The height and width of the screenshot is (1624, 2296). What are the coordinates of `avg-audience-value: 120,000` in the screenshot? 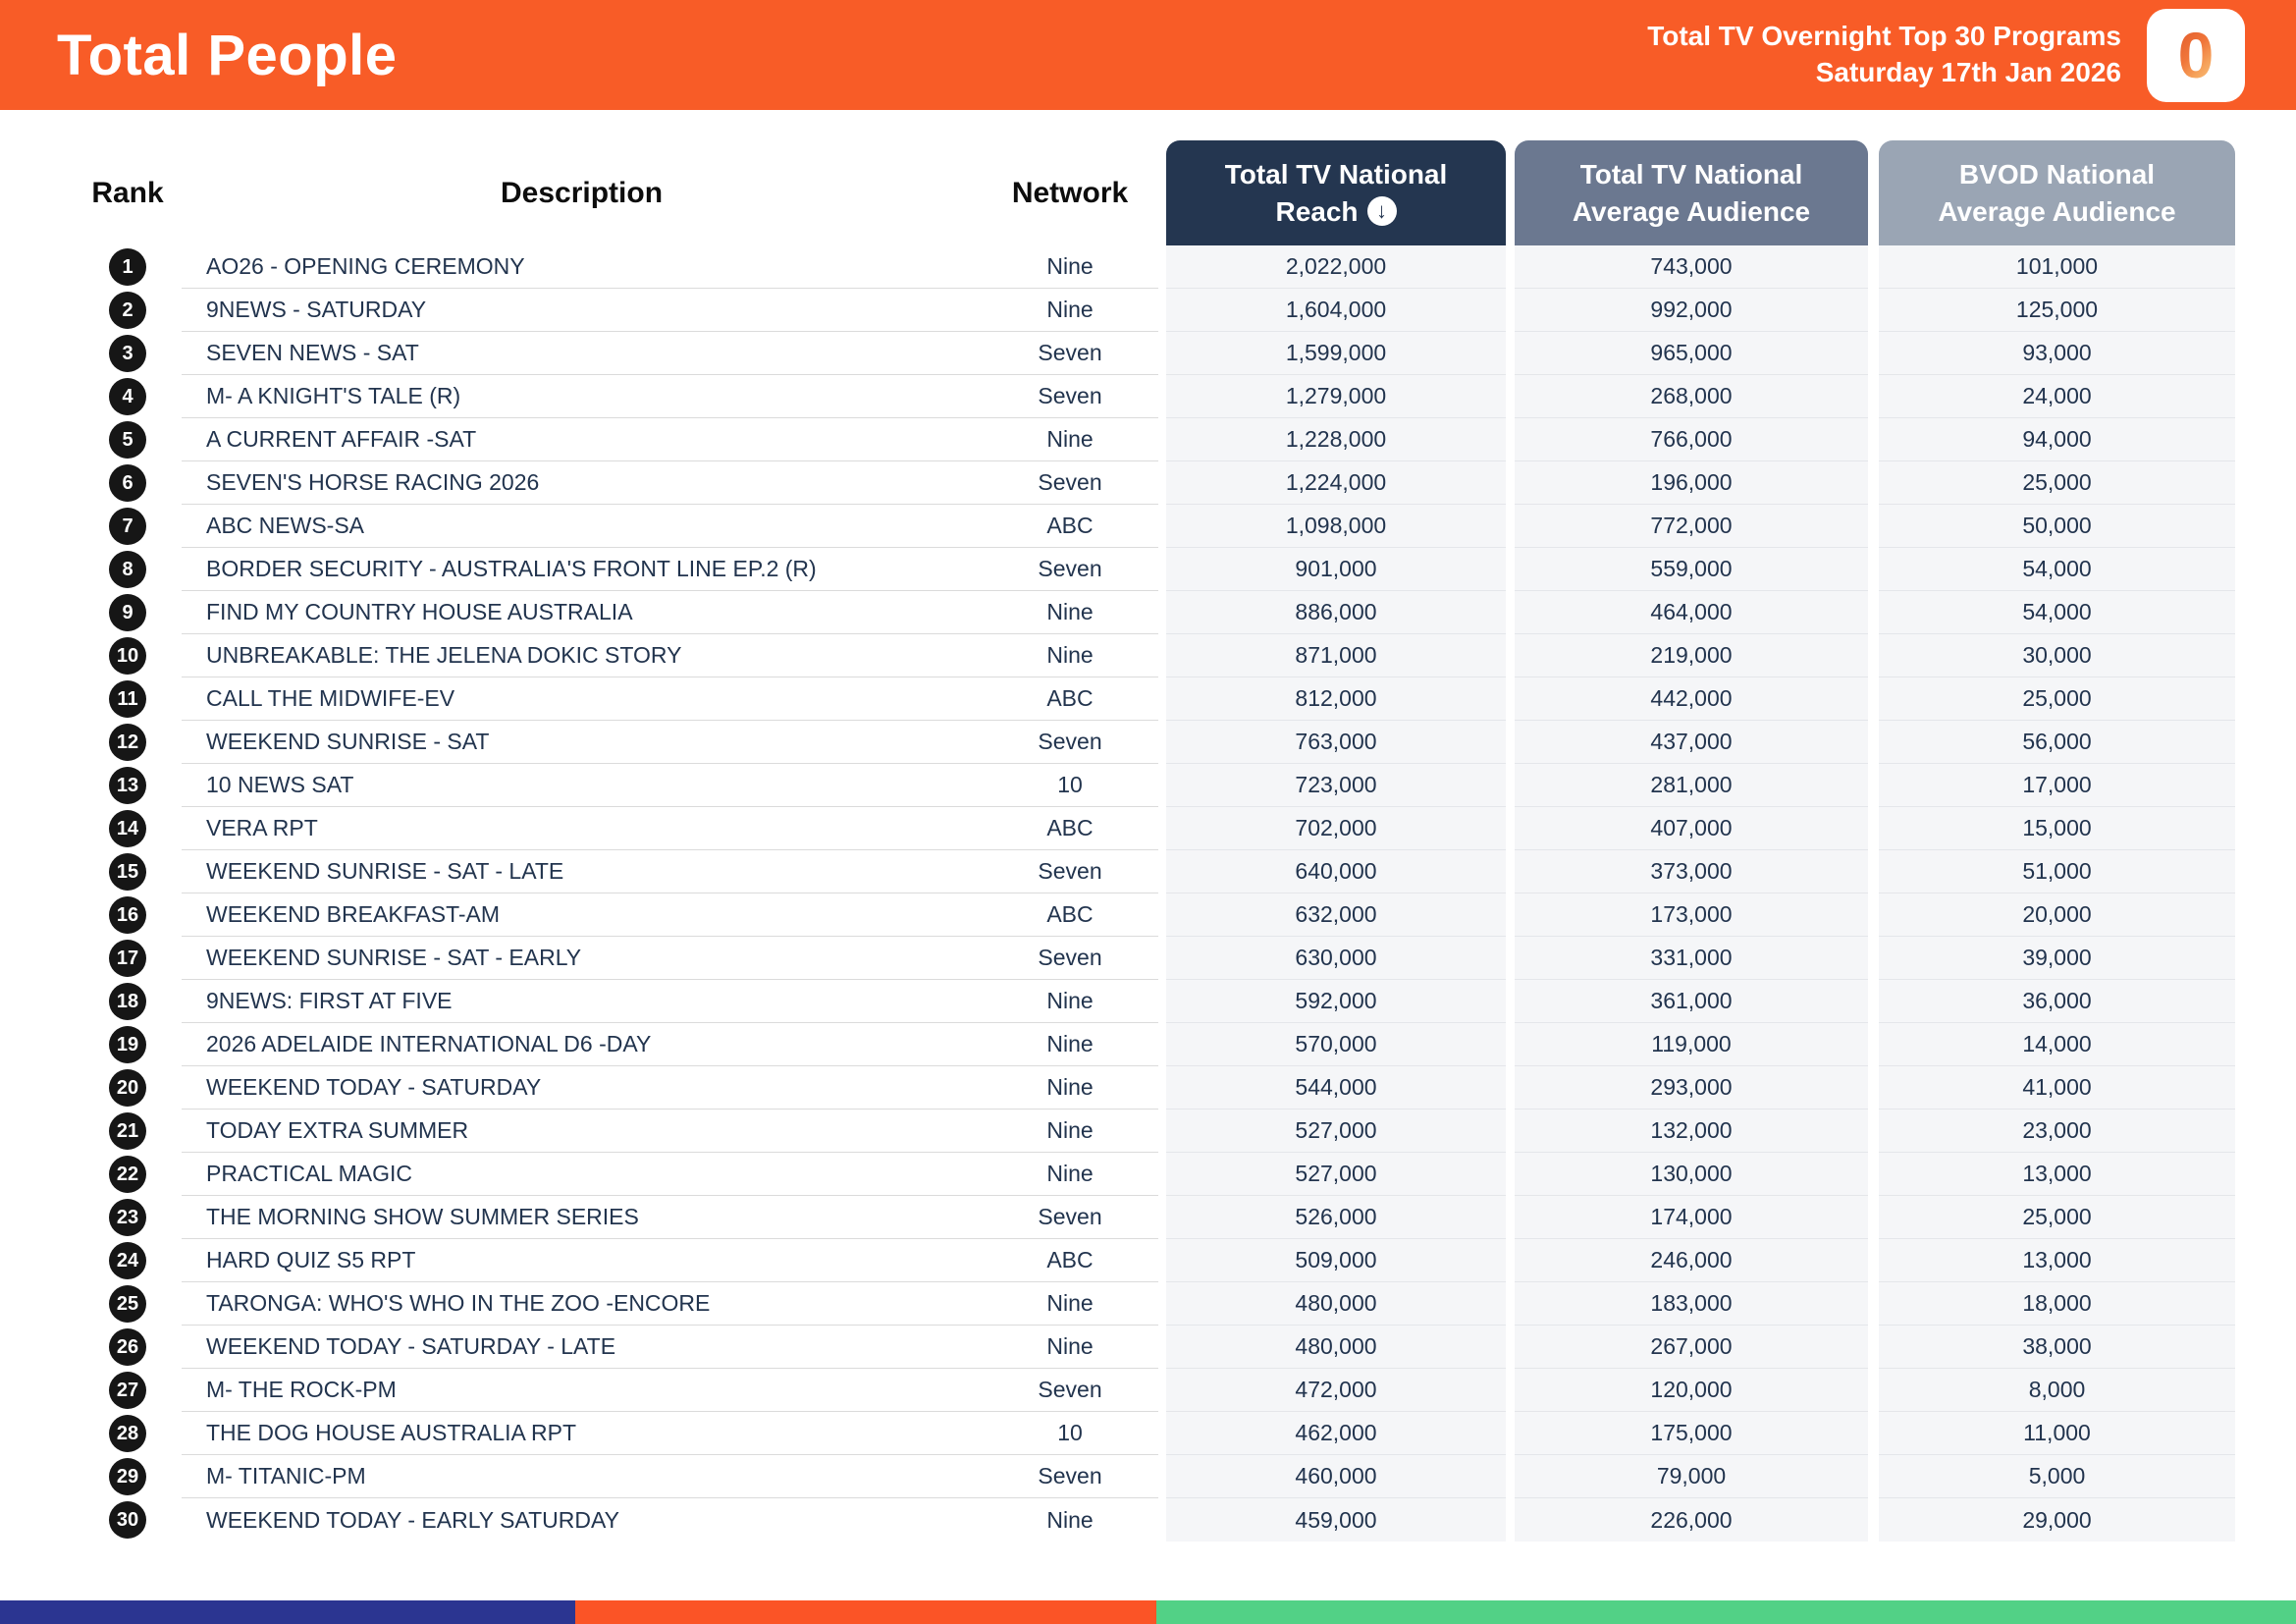 It's located at (1691, 1390).